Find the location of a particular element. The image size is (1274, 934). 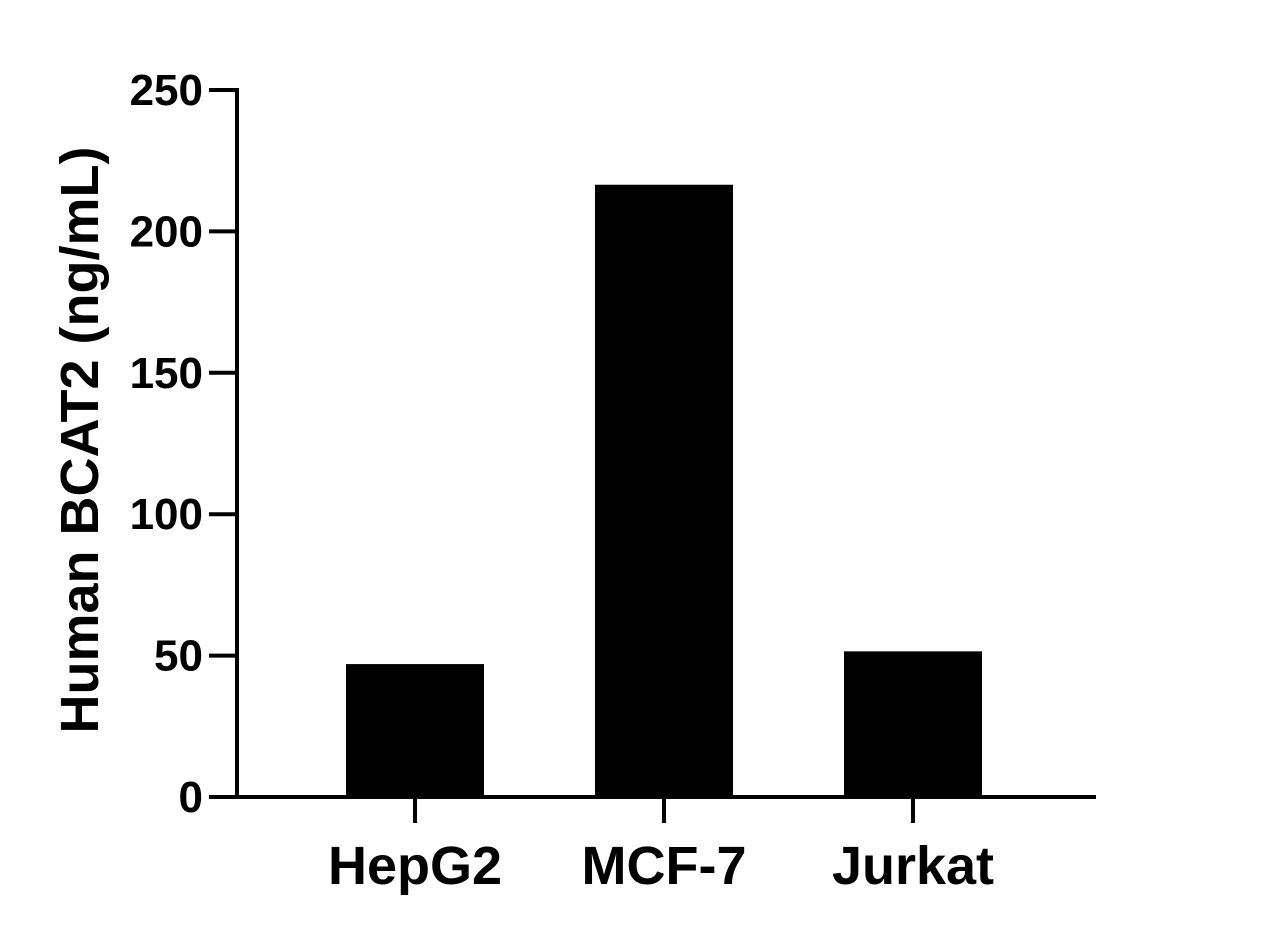

bar-jurkat is located at coordinates (913, 724).